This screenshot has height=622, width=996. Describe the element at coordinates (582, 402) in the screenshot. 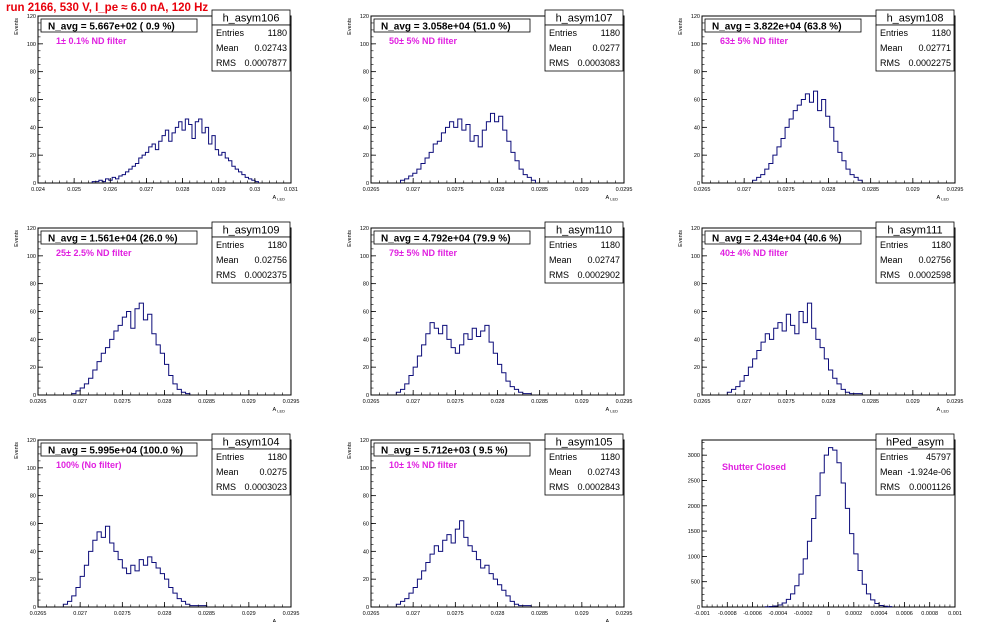

I see `x-tick-label: 0.029` at that location.